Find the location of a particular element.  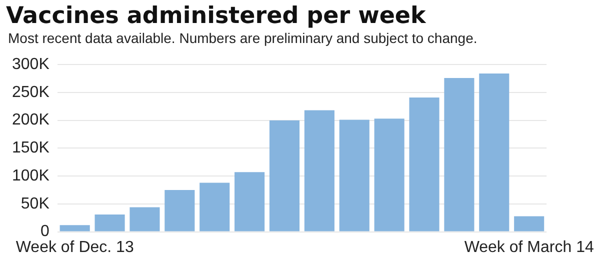

x-tick-label: Week of March 14 is located at coordinates (529, 247).